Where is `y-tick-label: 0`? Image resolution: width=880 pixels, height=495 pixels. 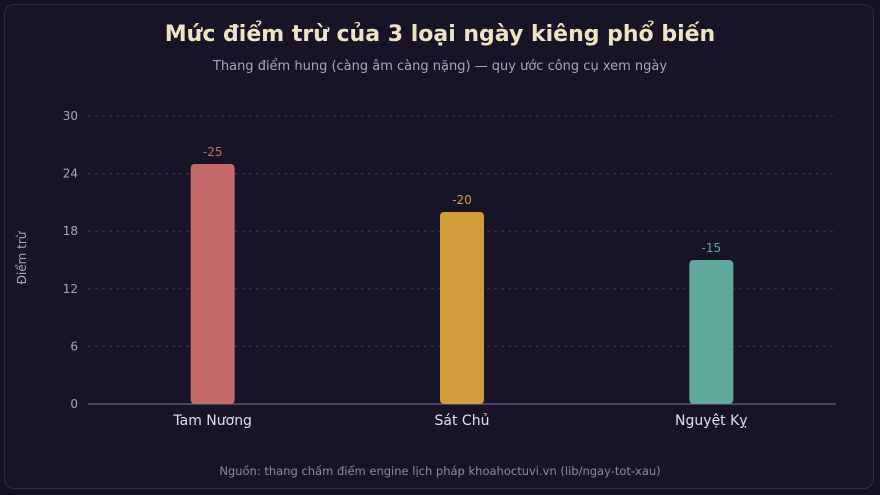
y-tick-label: 0 is located at coordinates (74, 404).